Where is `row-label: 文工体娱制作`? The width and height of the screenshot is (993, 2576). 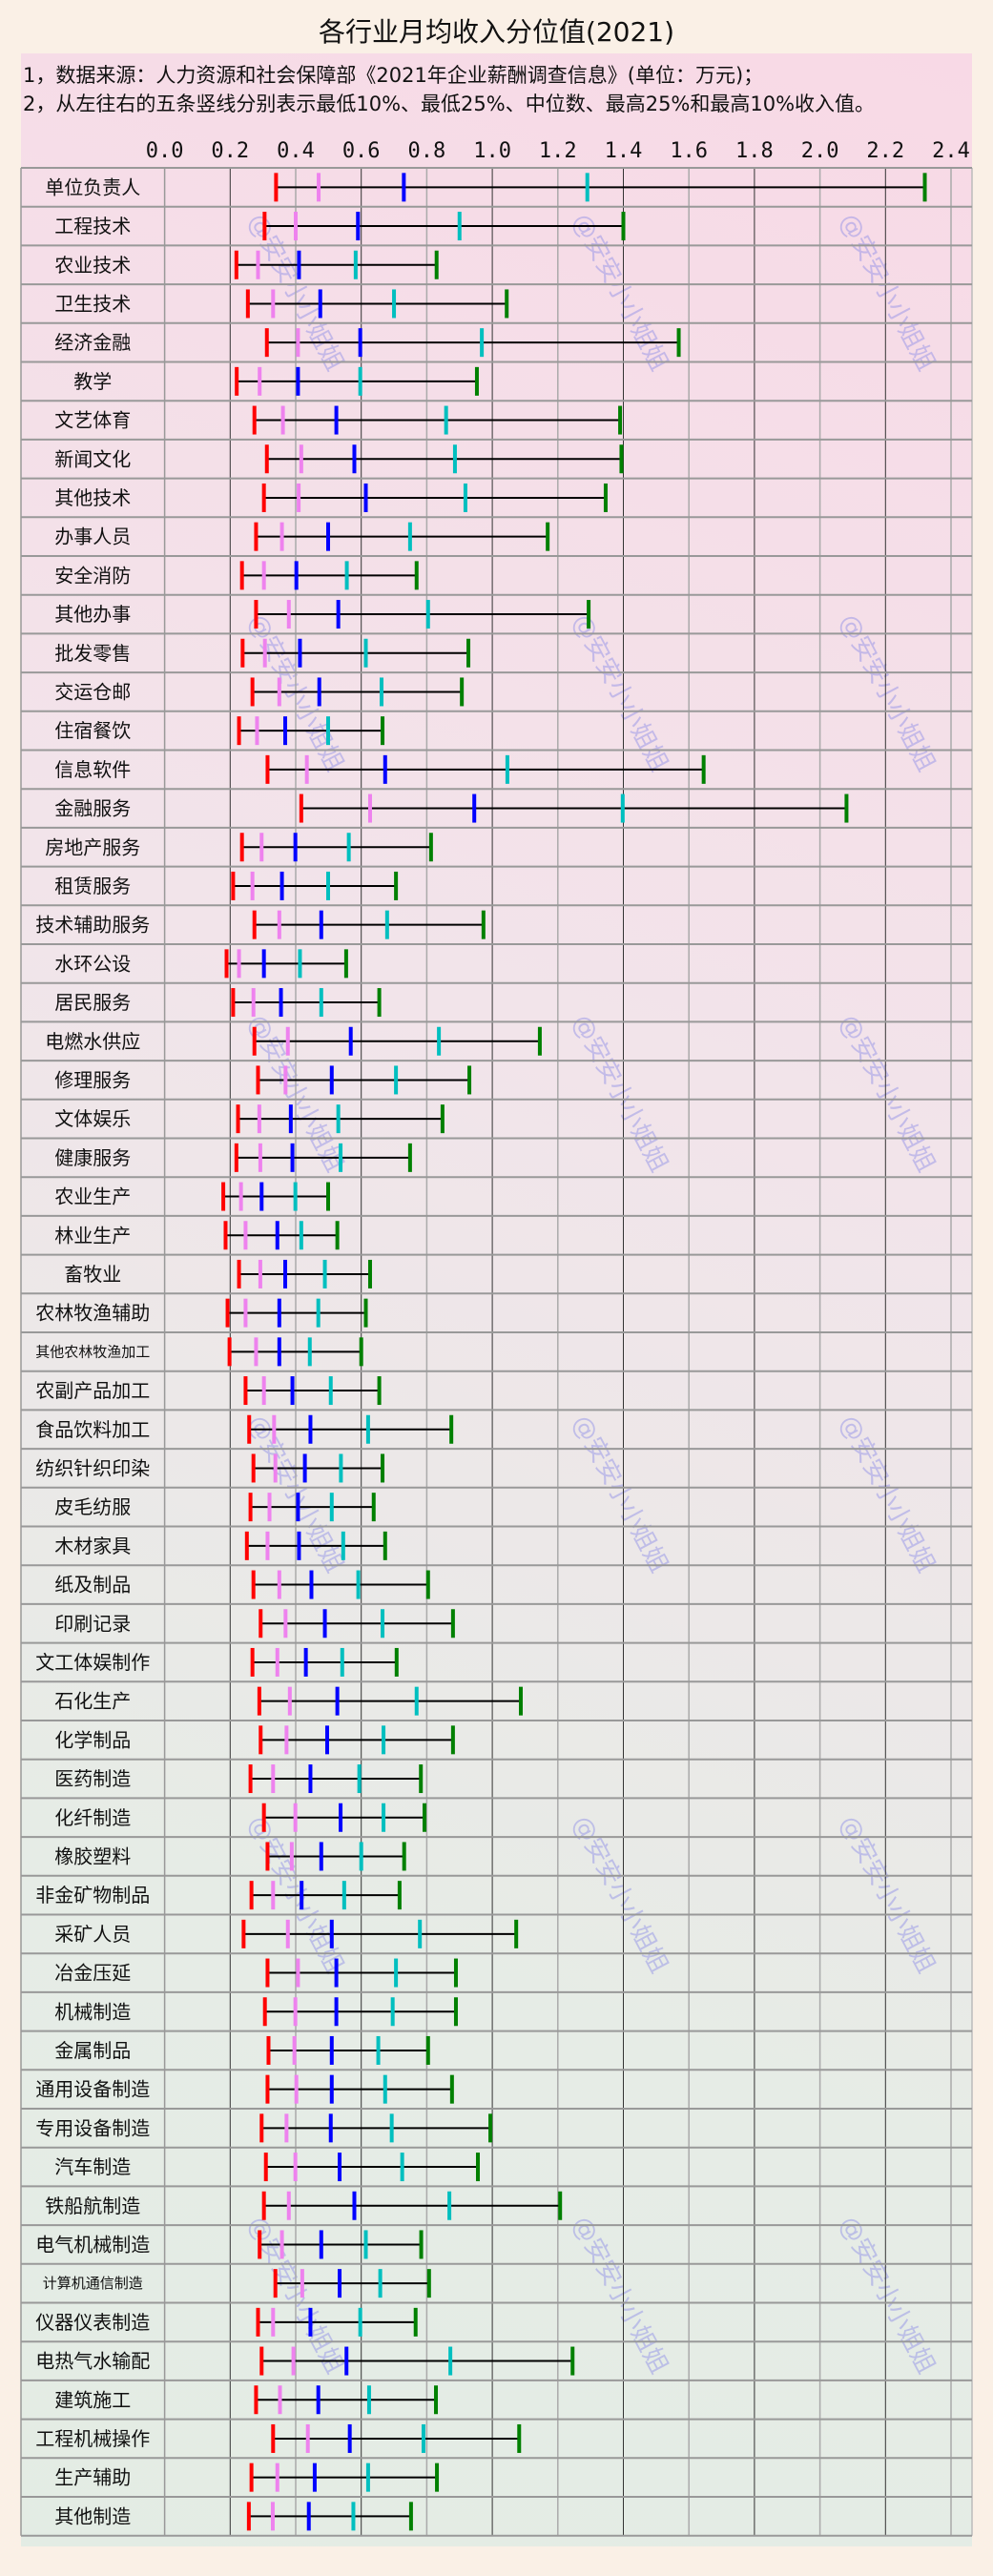 row-label: 文工体娱制作 is located at coordinates (92, 1662).